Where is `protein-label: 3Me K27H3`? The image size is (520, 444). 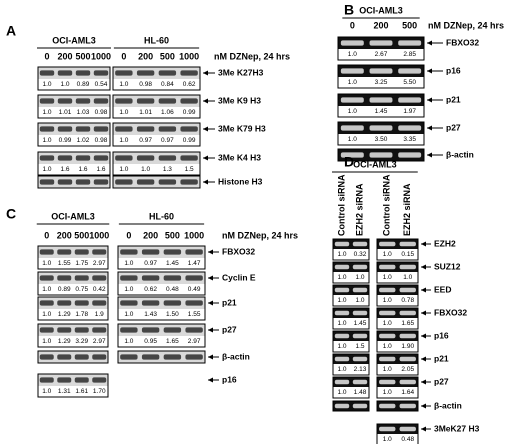 protein-label: 3Me K27H3 is located at coordinates (241, 72).